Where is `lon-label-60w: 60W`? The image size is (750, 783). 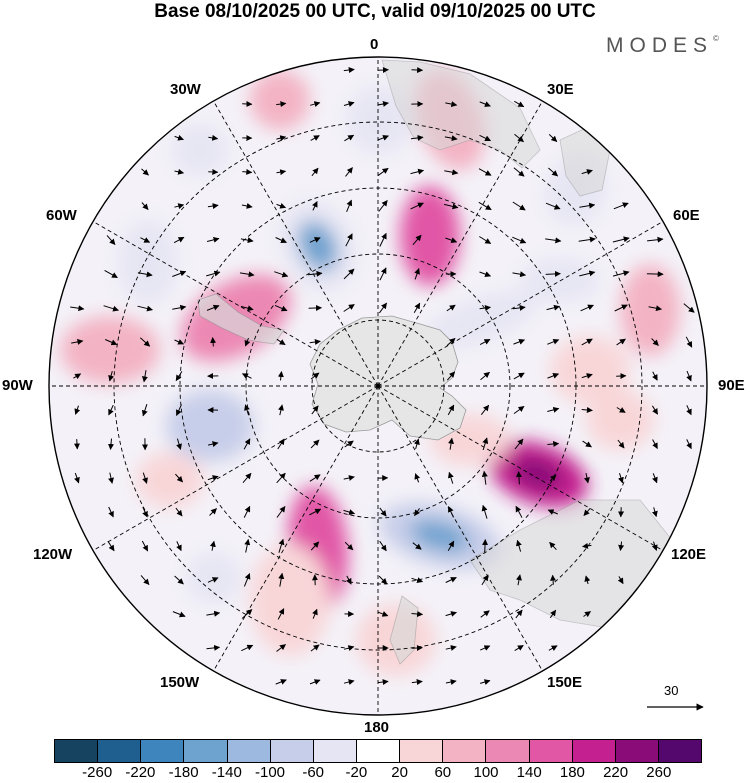 lon-label-60w: 60W is located at coordinates (61, 215).